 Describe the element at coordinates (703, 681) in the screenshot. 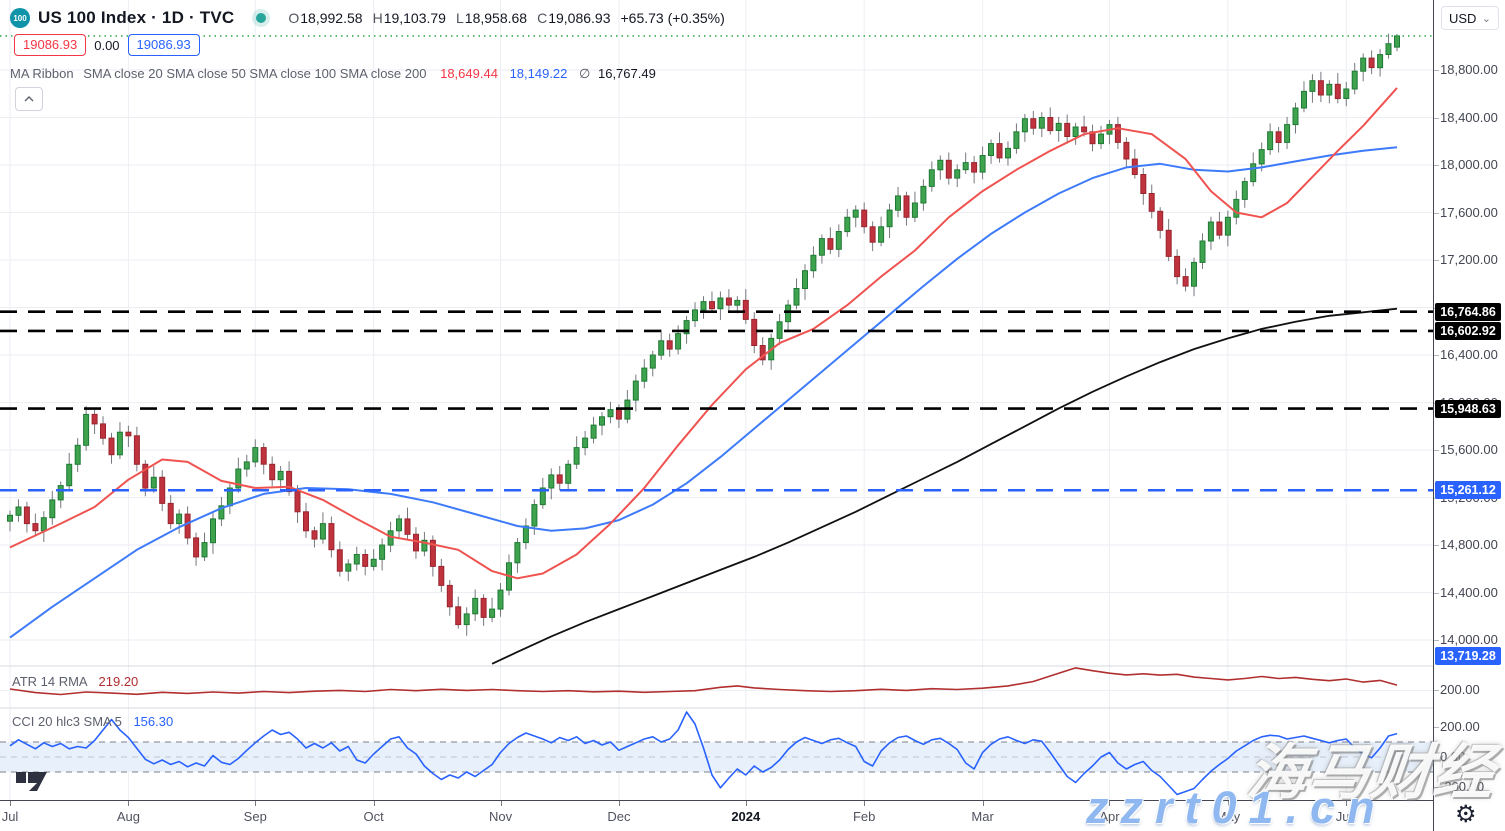

I see `atr-line` at that location.